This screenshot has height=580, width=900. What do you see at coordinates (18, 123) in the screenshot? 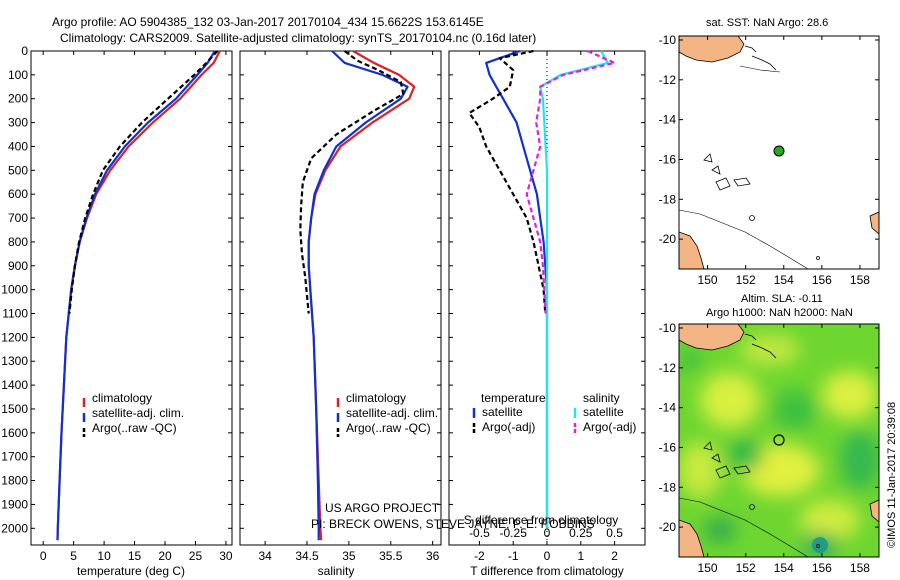
I see `y-tick-label: 300` at bounding box center [18, 123].